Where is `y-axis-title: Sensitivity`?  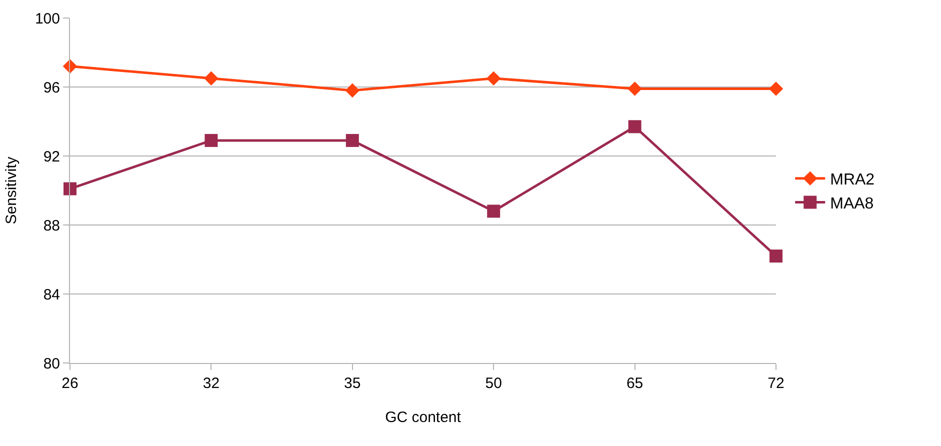 y-axis-title: Sensitivity is located at coordinates (11, 190).